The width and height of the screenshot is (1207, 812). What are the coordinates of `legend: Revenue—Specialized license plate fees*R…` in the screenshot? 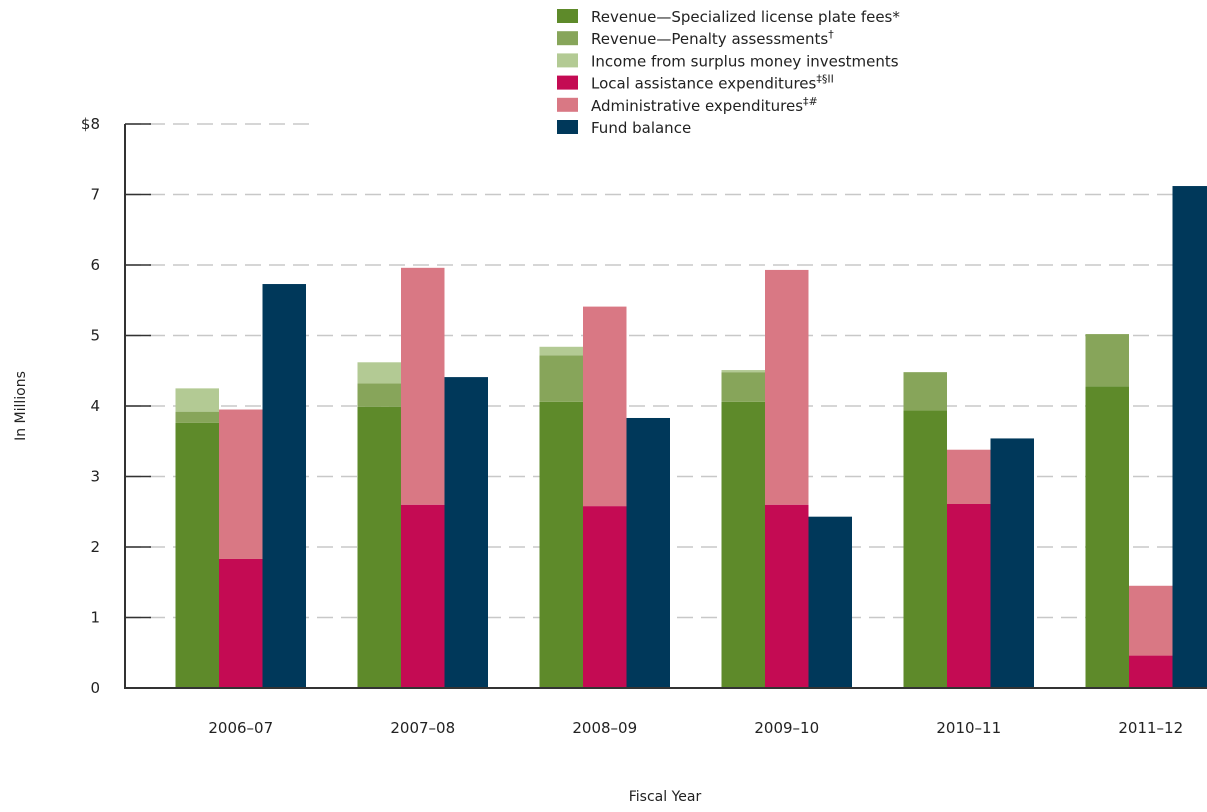 It's located at (728, 72).